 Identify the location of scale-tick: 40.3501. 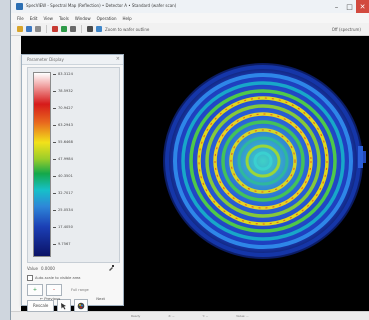
(63, 176).